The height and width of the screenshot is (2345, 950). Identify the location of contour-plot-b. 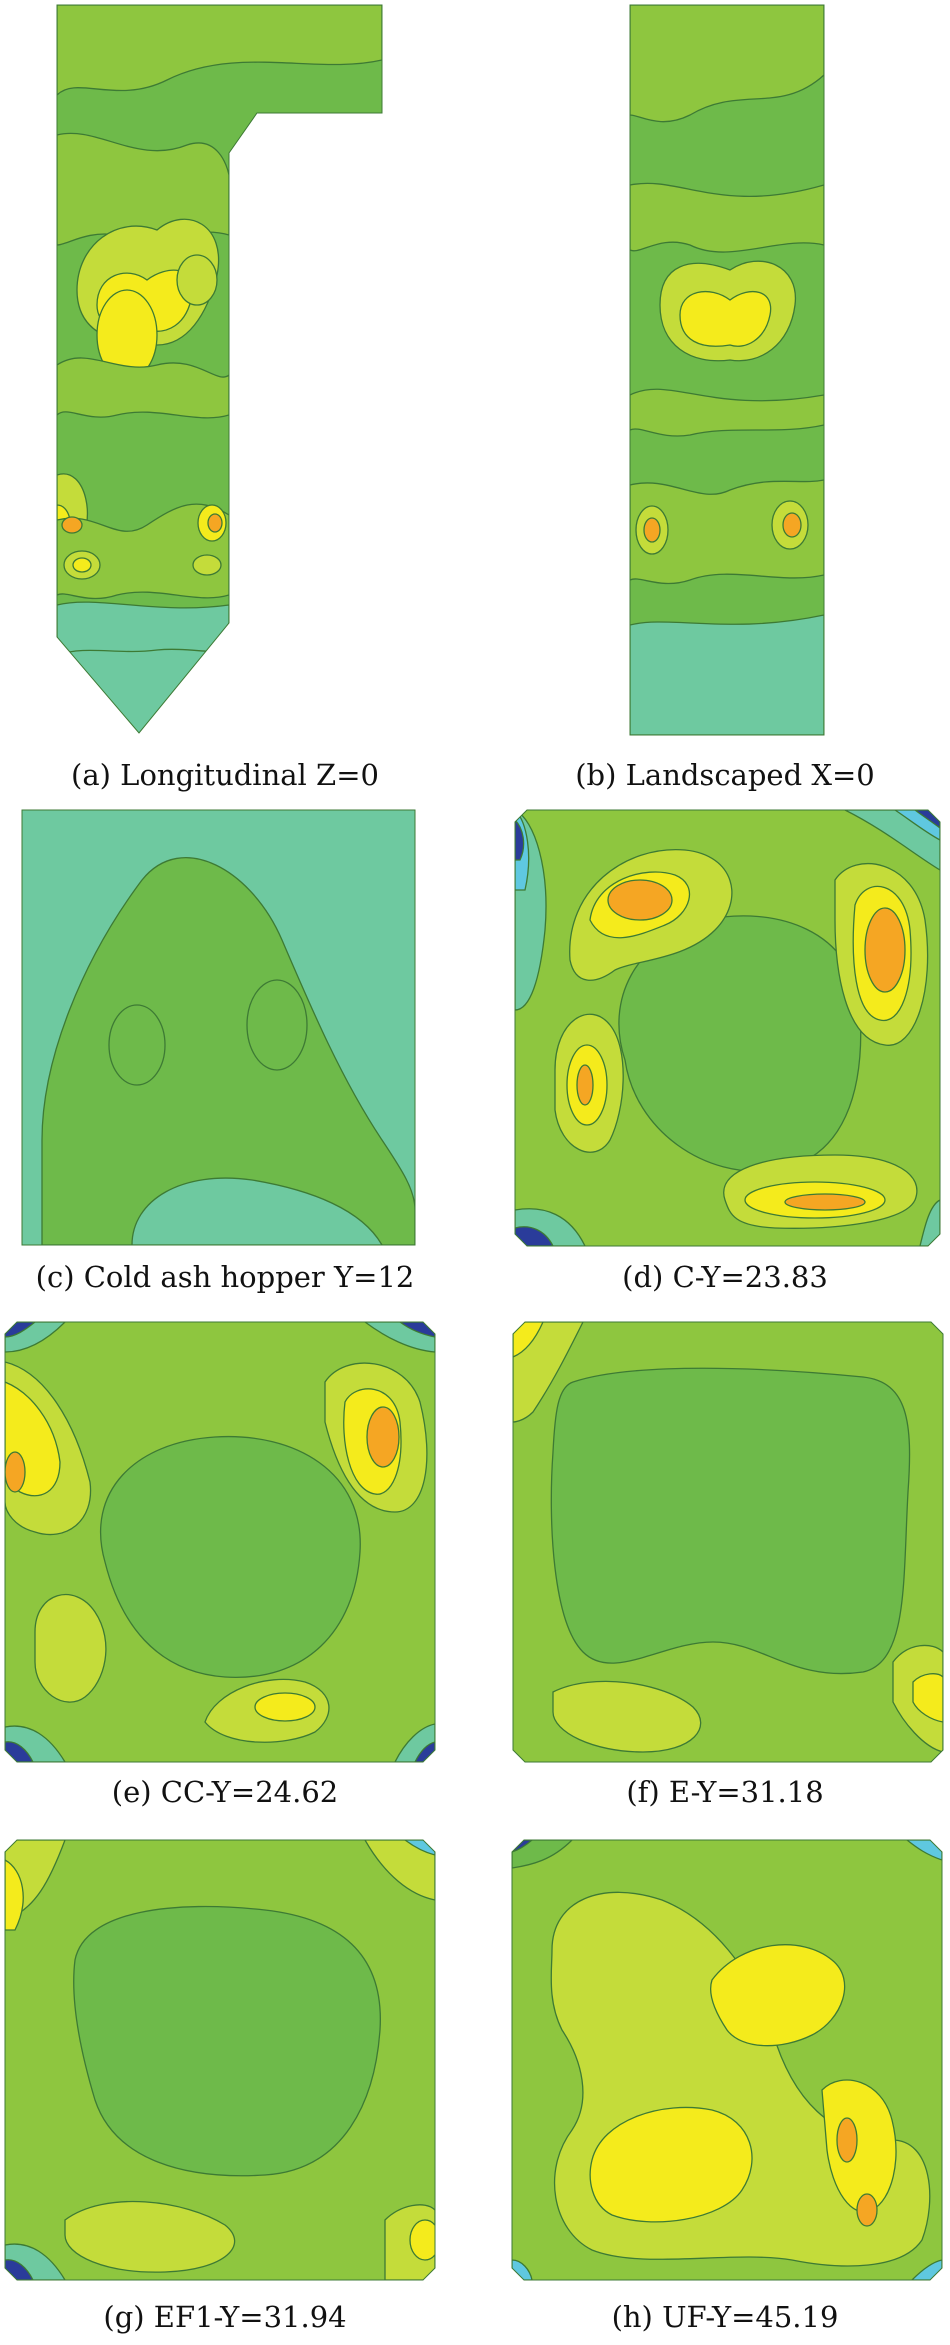
(727, 370).